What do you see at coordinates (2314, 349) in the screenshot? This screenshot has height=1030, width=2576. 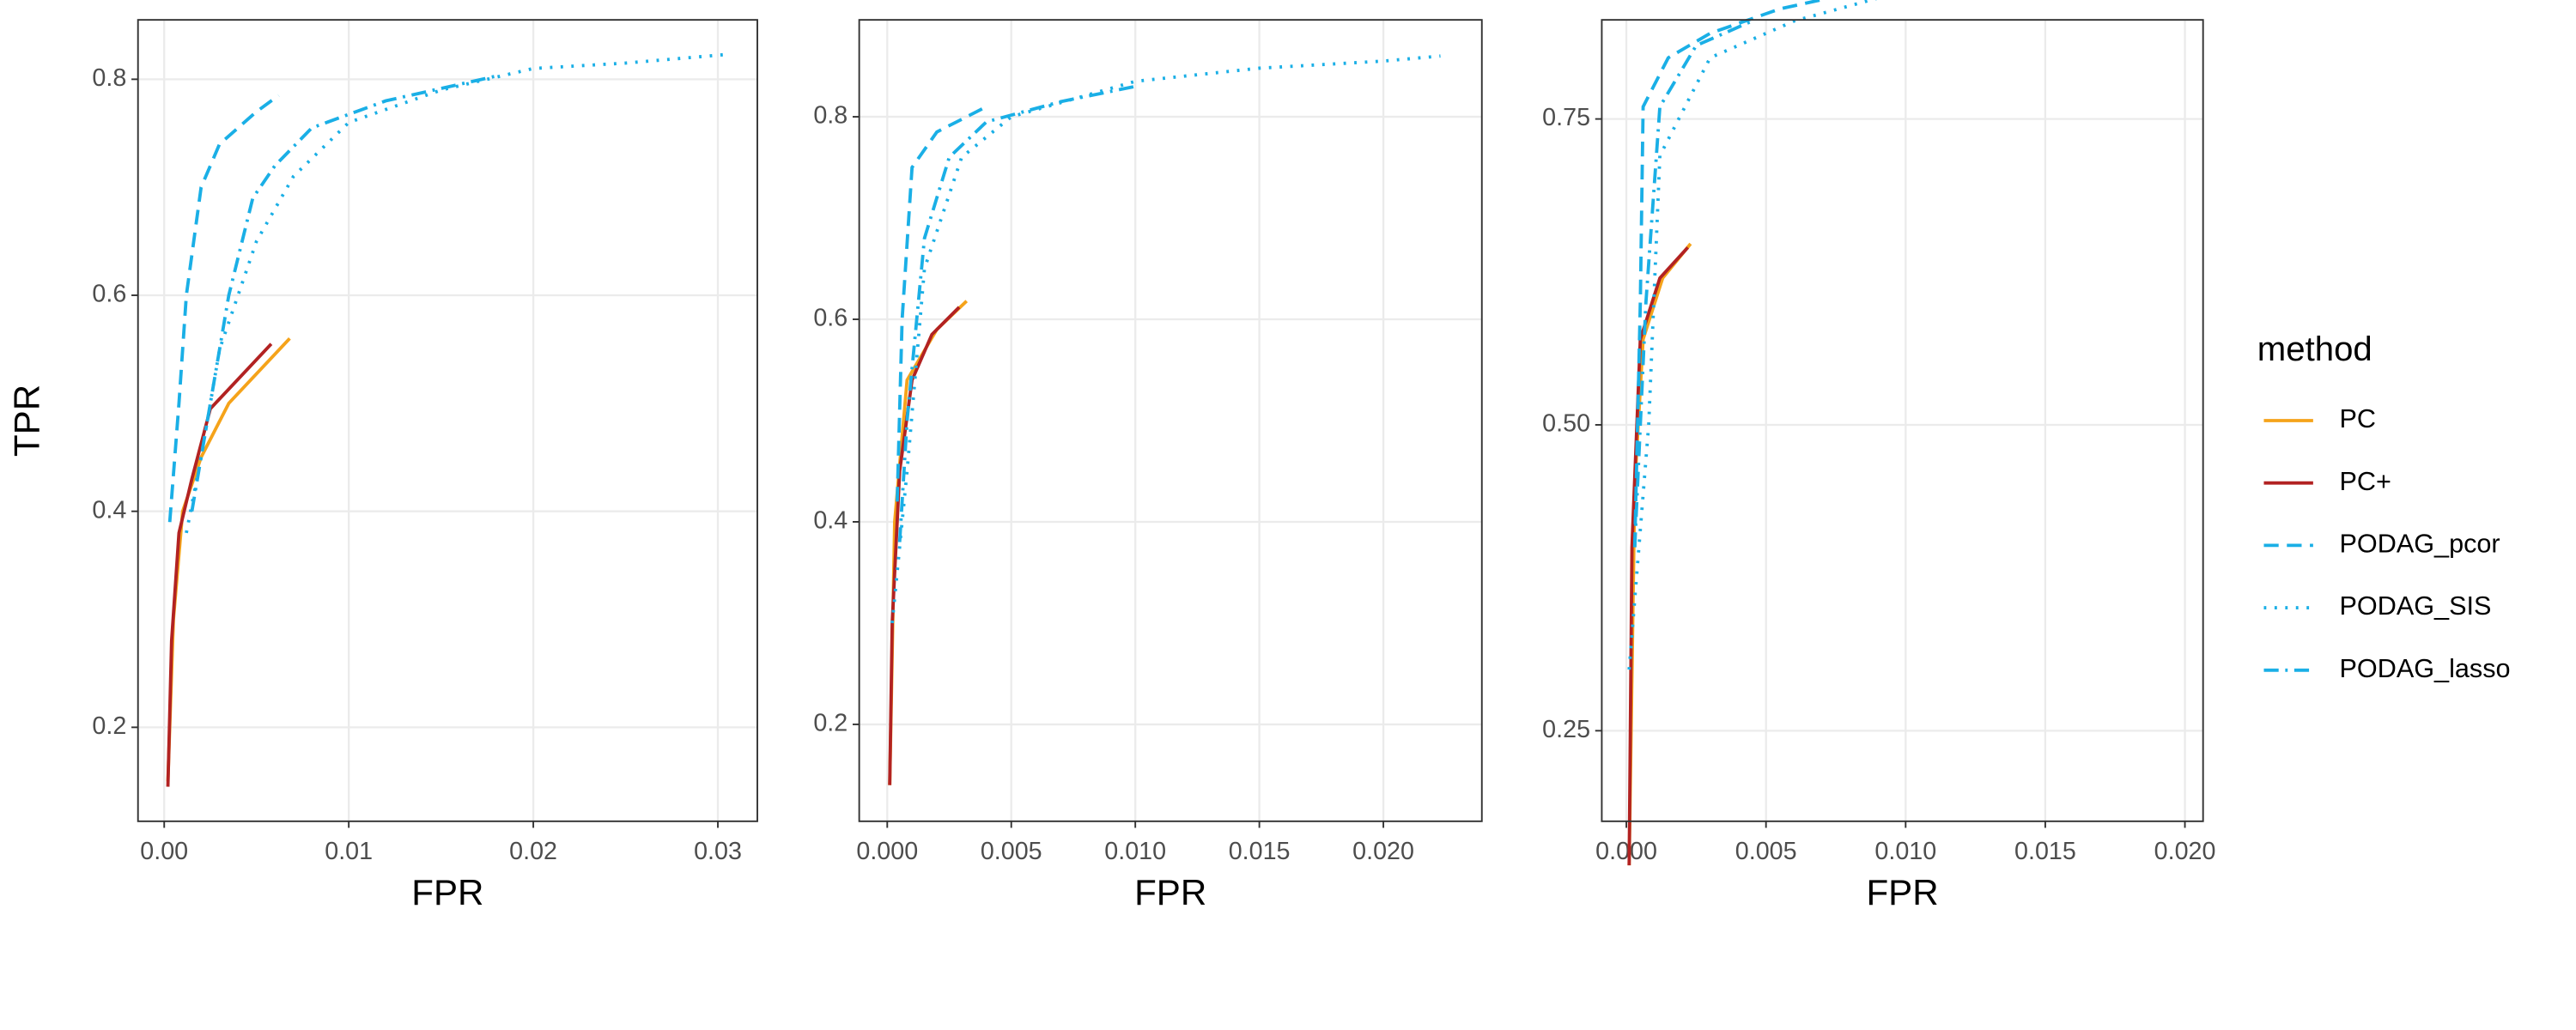 I see `legend-title: method` at bounding box center [2314, 349].